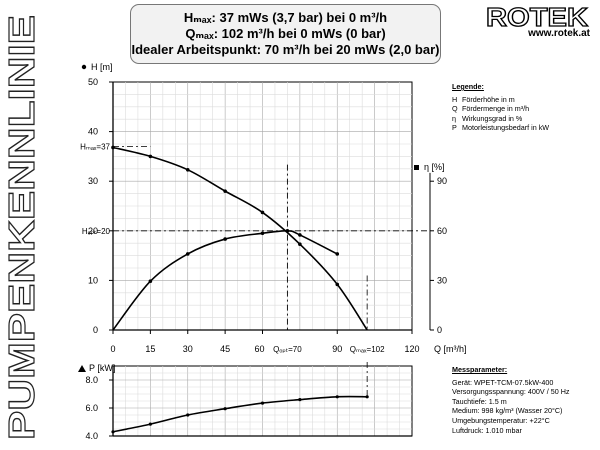 This screenshot has width=600, height=450. Describe the element at coordinates (480, 369) in the screenshot. I see `params-title: Messparameter:` at that location.